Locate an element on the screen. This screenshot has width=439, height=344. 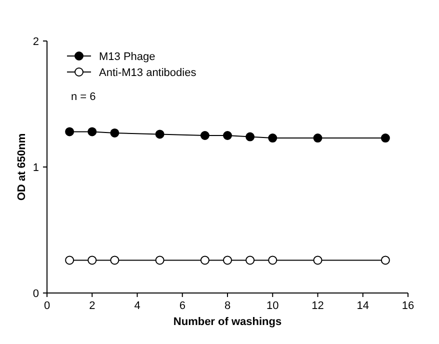
y-tick-label: 2 is located at coordinates (35, 42).